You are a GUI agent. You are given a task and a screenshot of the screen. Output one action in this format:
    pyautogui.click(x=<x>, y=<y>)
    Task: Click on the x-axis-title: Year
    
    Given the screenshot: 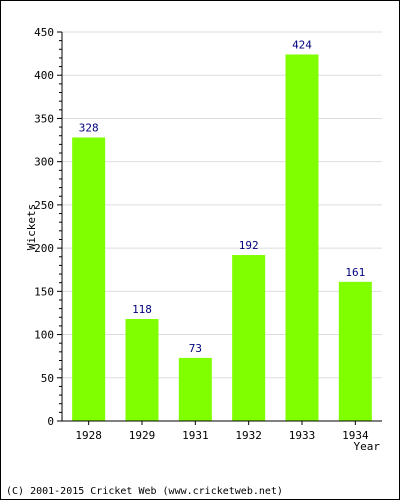 What is the action you would take?
    pyautogui.click(x=367, y=446)
    